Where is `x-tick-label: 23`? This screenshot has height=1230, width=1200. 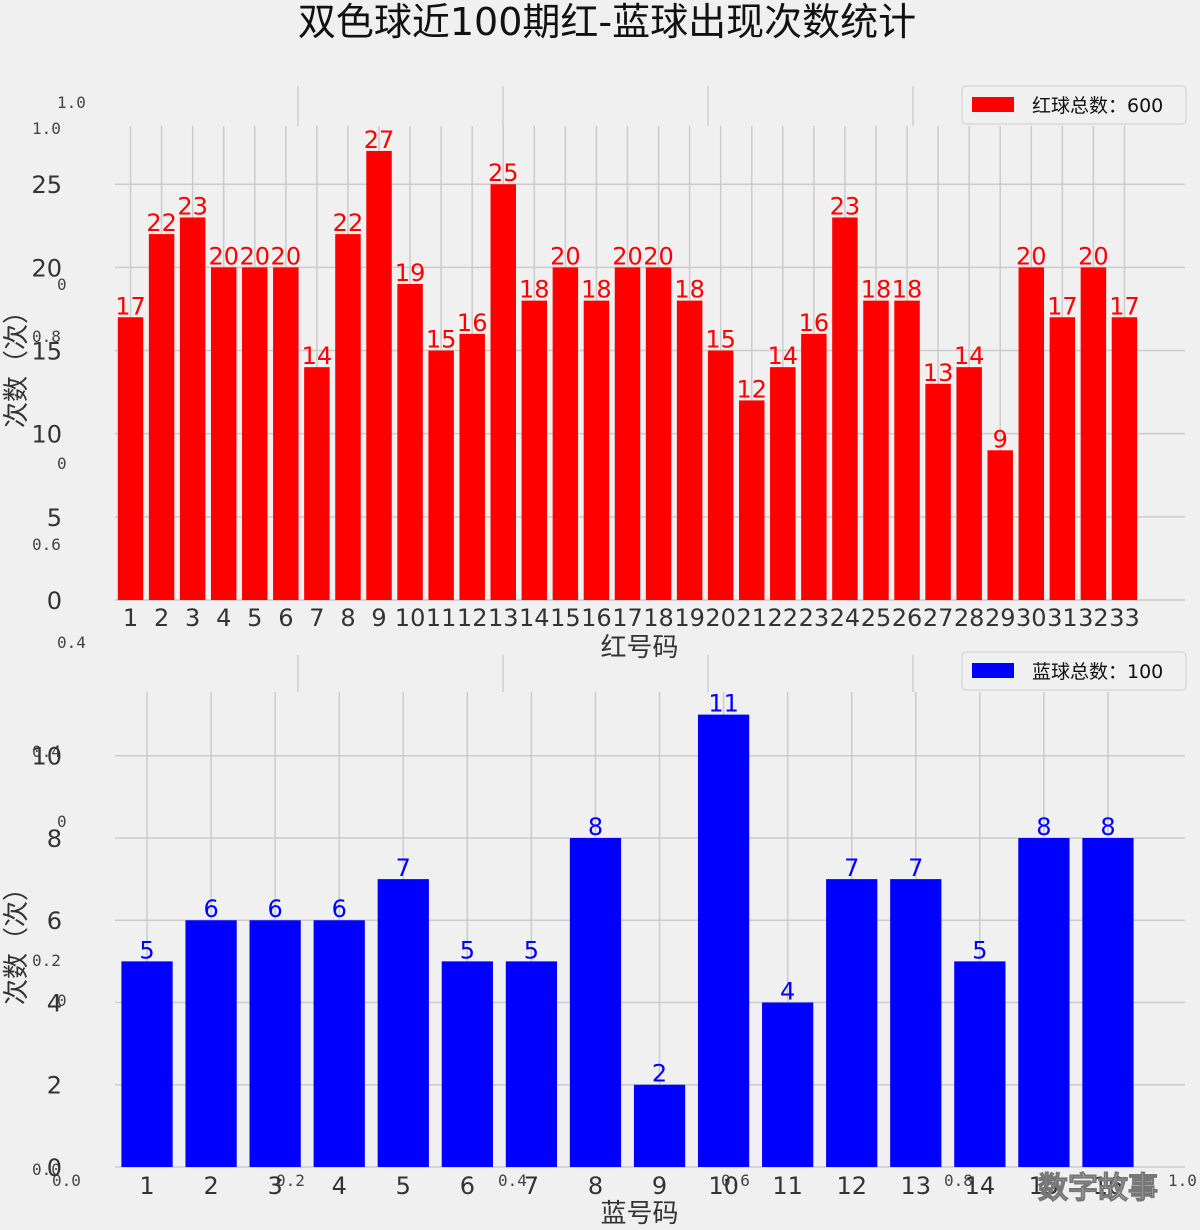 x-tick-label: 23 is located at coordinates (814, 618).